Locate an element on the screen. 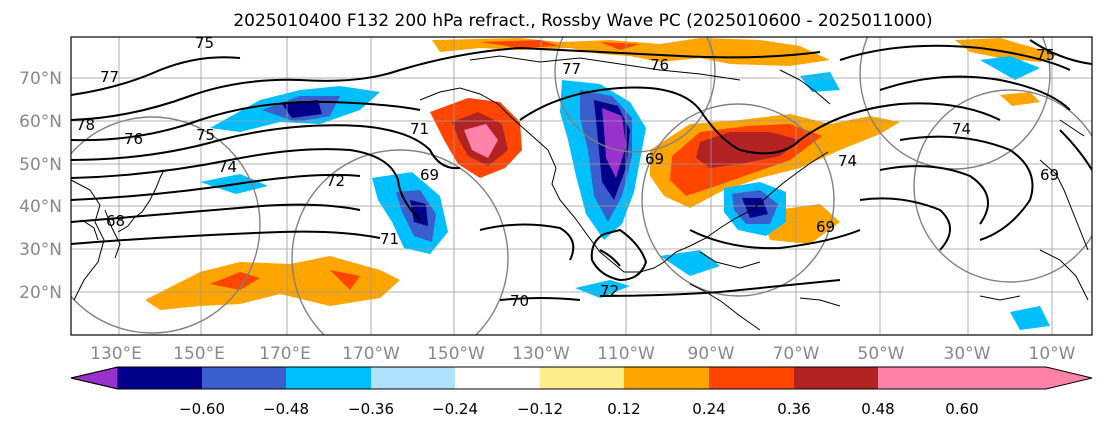 Image resolution: width=1105 pixels, height=429 pixels. colorbar-tick: 0.12 is located at coordinates (623, 409).